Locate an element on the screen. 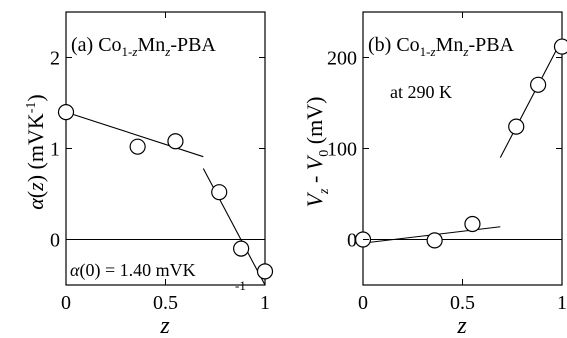  panel-b-temperature-note: at 290 K is located at coordinates (421, 92).